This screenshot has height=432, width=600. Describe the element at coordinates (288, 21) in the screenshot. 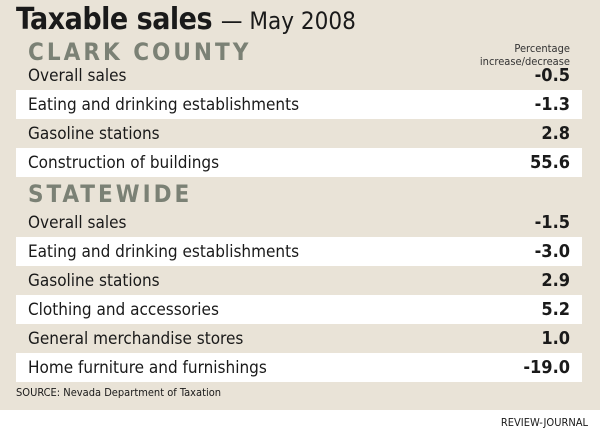

I see `title-date: — May 2008` at that location.